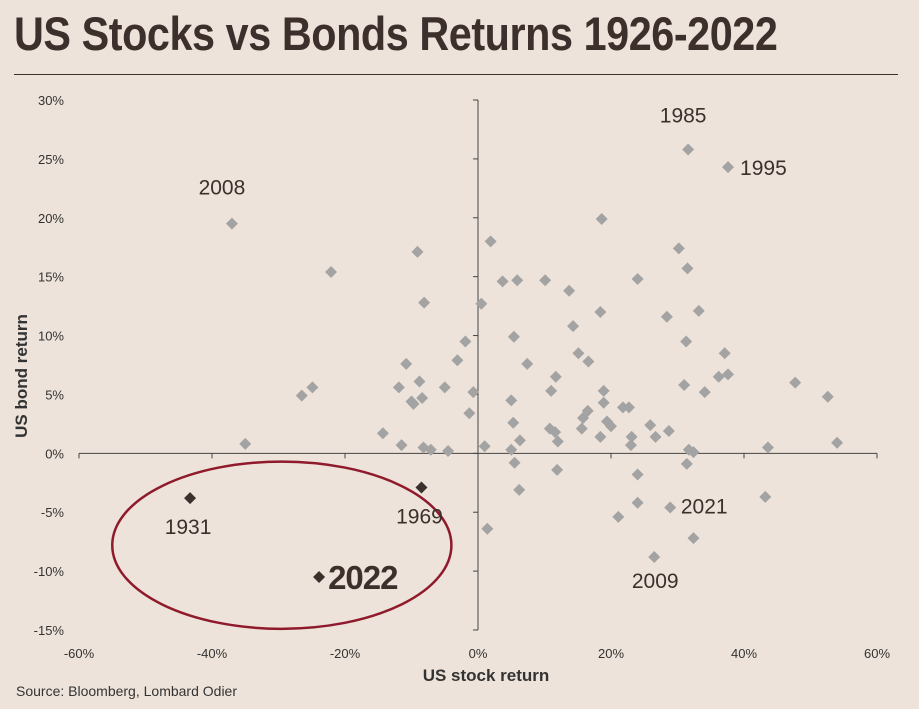 Image resolution: width=919 pixels, height=709 pixels. I want to click on y-tick-label: 5%, so click(54, 394).